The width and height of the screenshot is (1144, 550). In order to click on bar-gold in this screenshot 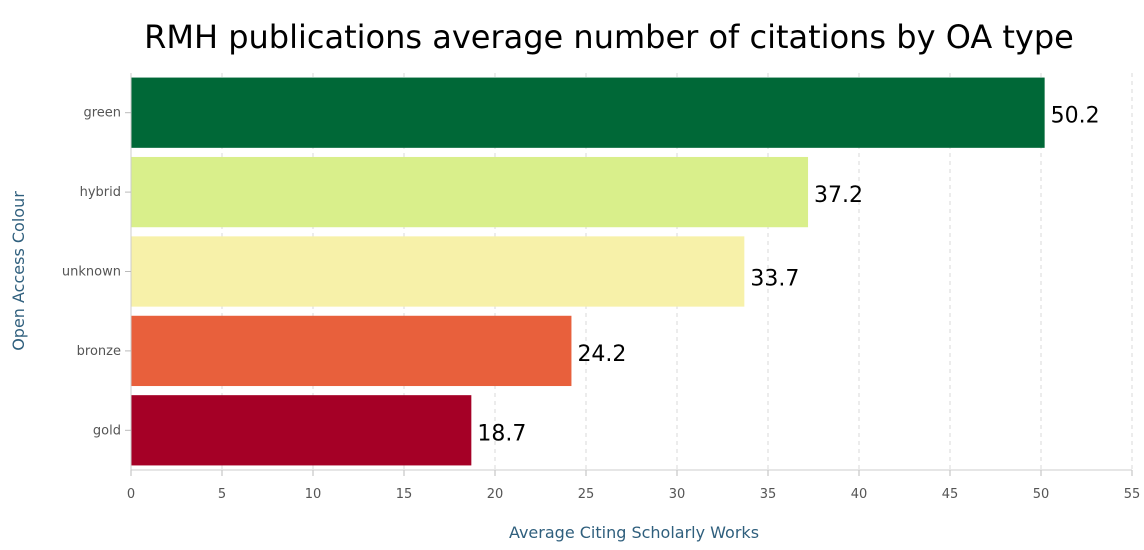, I will do `click(301, 430)`.